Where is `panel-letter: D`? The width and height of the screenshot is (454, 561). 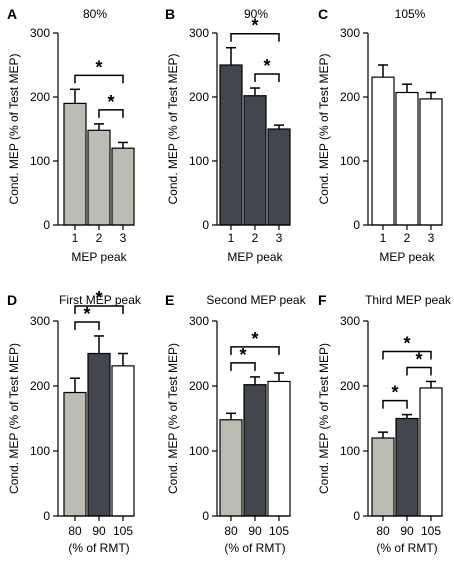 panel-letter: D is located at coordinates (12, 300).